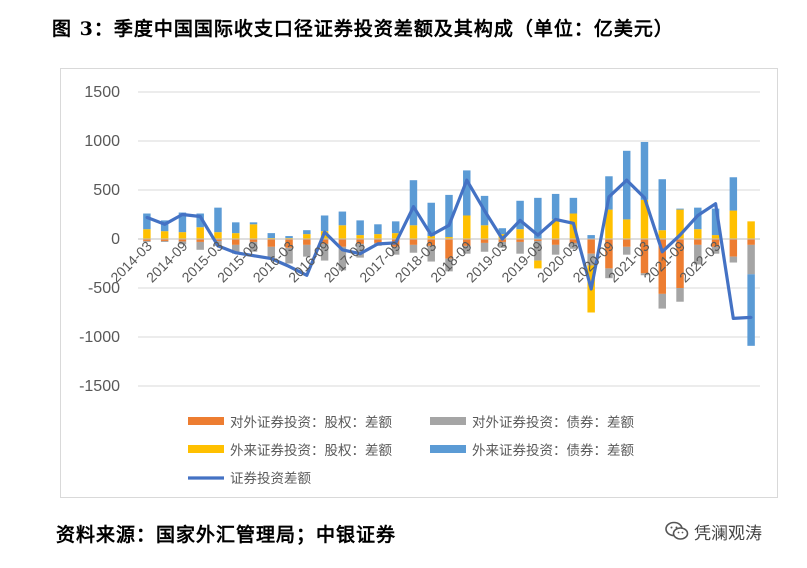  What do you see at coordinates (677, 530) in the screenshot?
I see `wechat-icon` at bounding box center [677, 530].